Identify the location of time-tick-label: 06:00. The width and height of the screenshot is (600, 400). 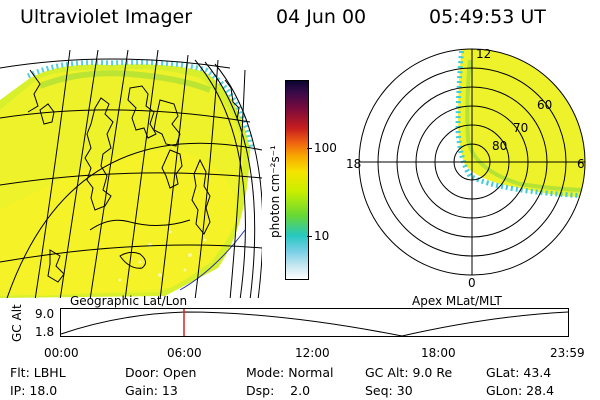
(184, 353).